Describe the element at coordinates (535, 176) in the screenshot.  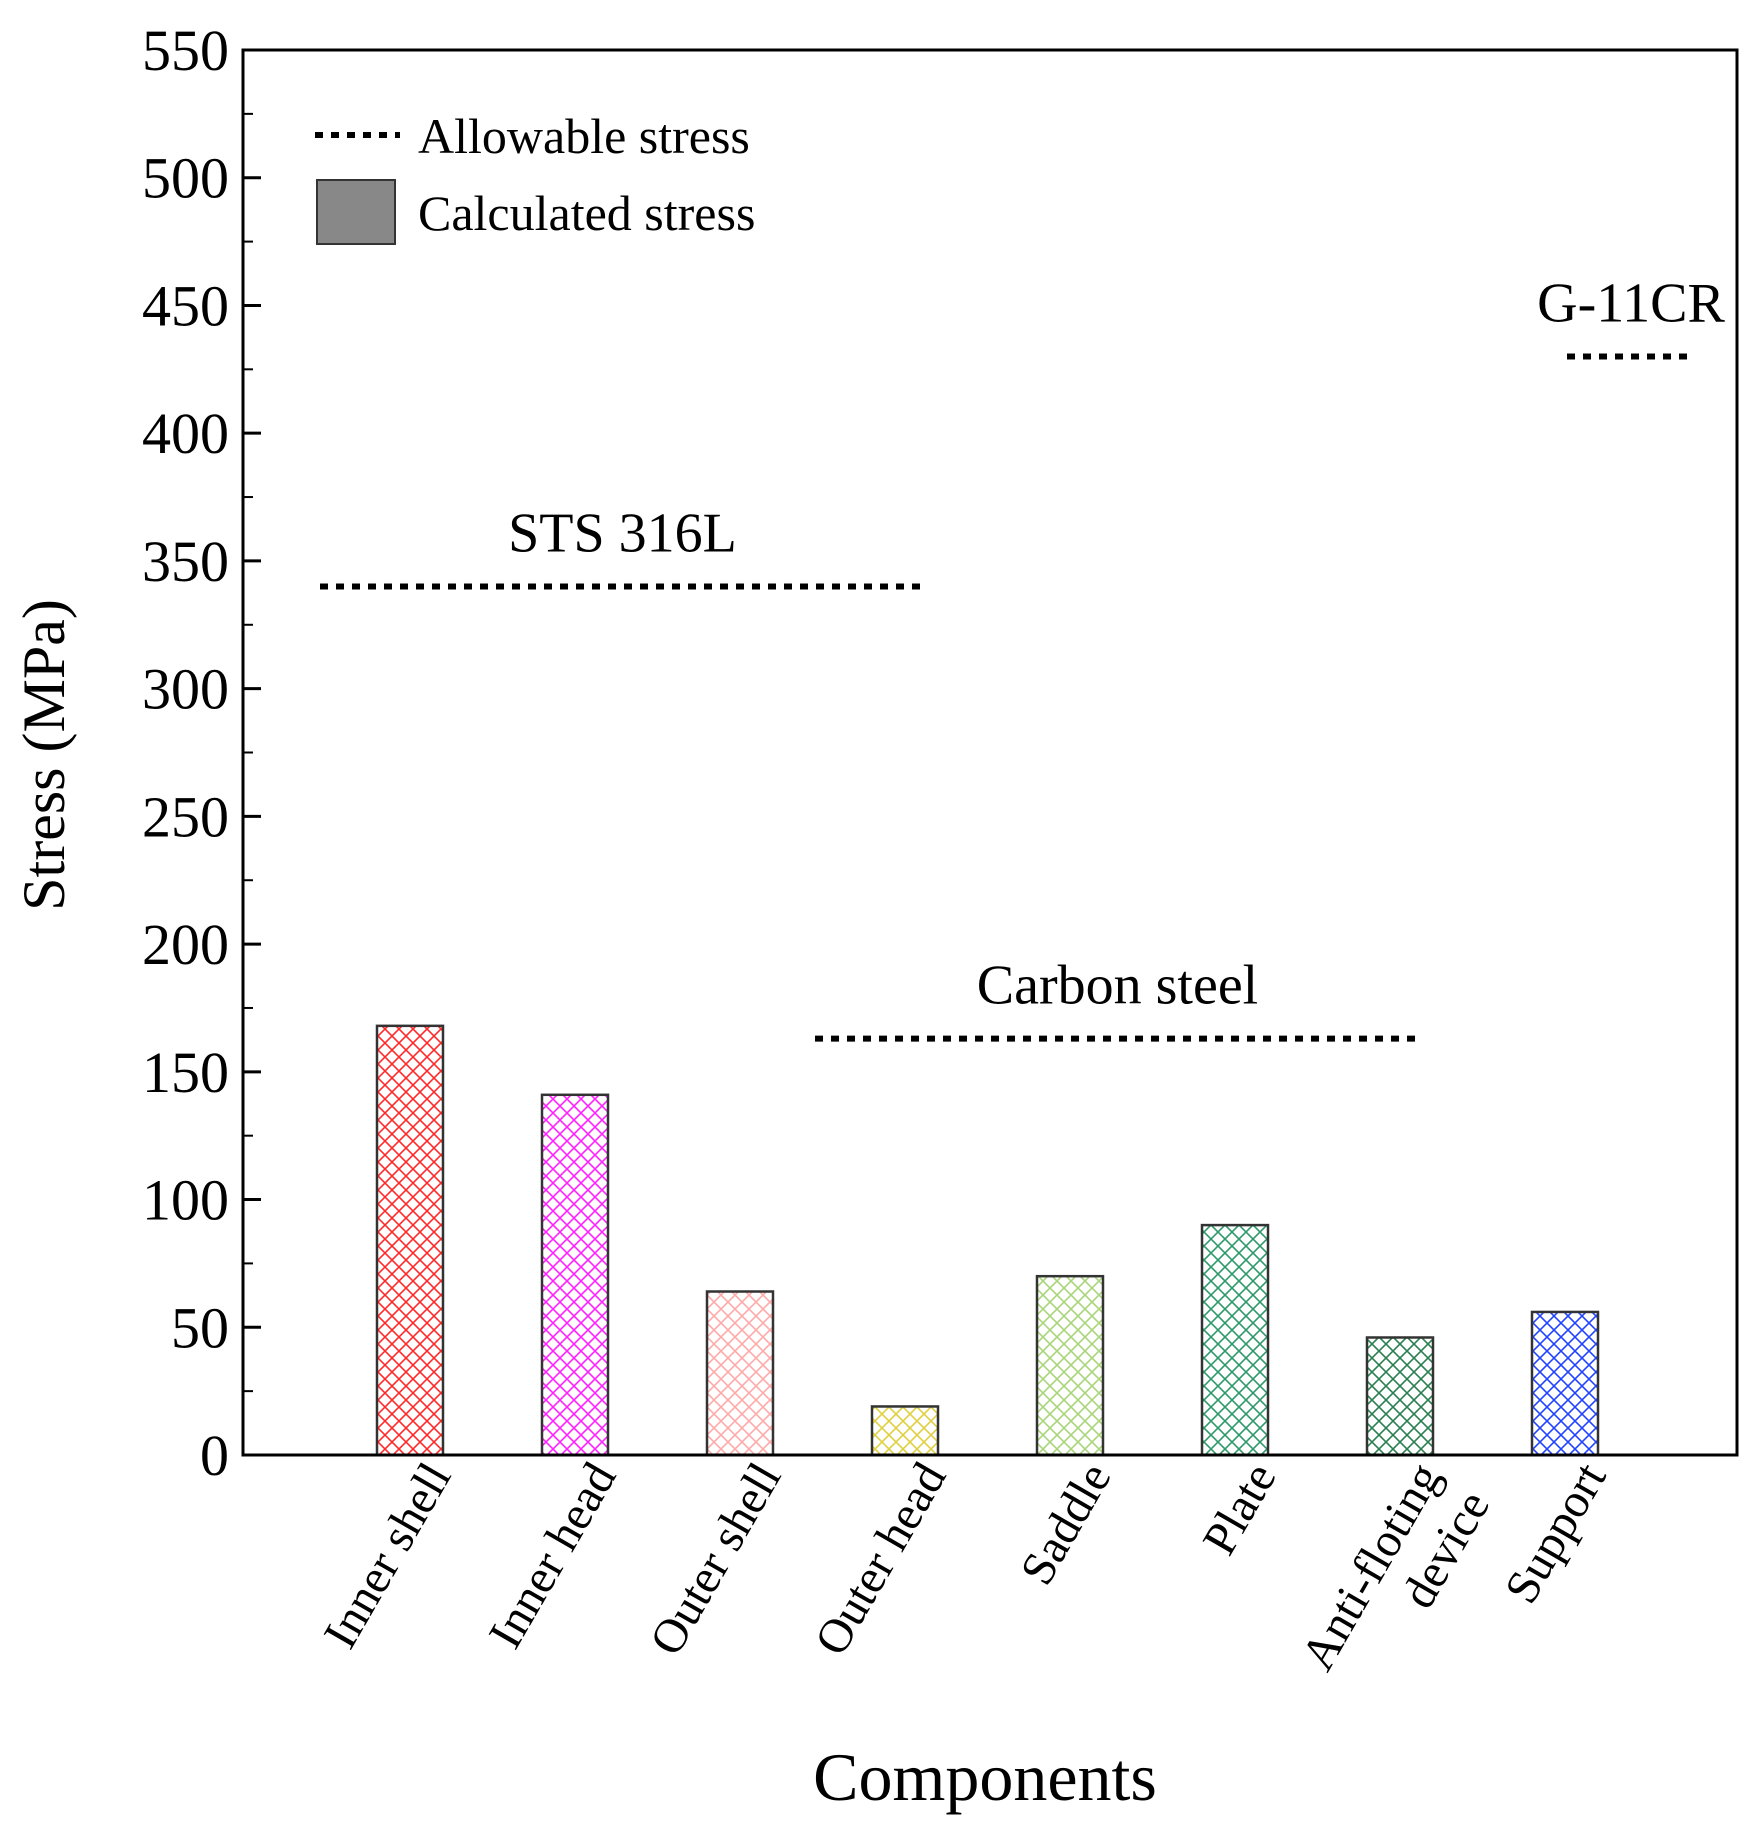
I see `legend: Allowable stress Calculated stress` at that location.